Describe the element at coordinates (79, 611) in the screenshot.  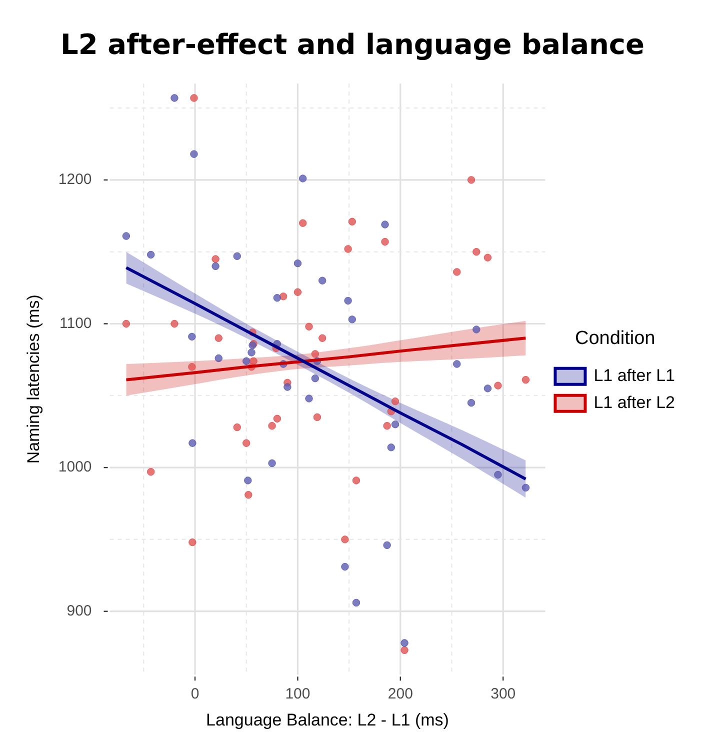
I see `y-tick-label: 900` at that location.